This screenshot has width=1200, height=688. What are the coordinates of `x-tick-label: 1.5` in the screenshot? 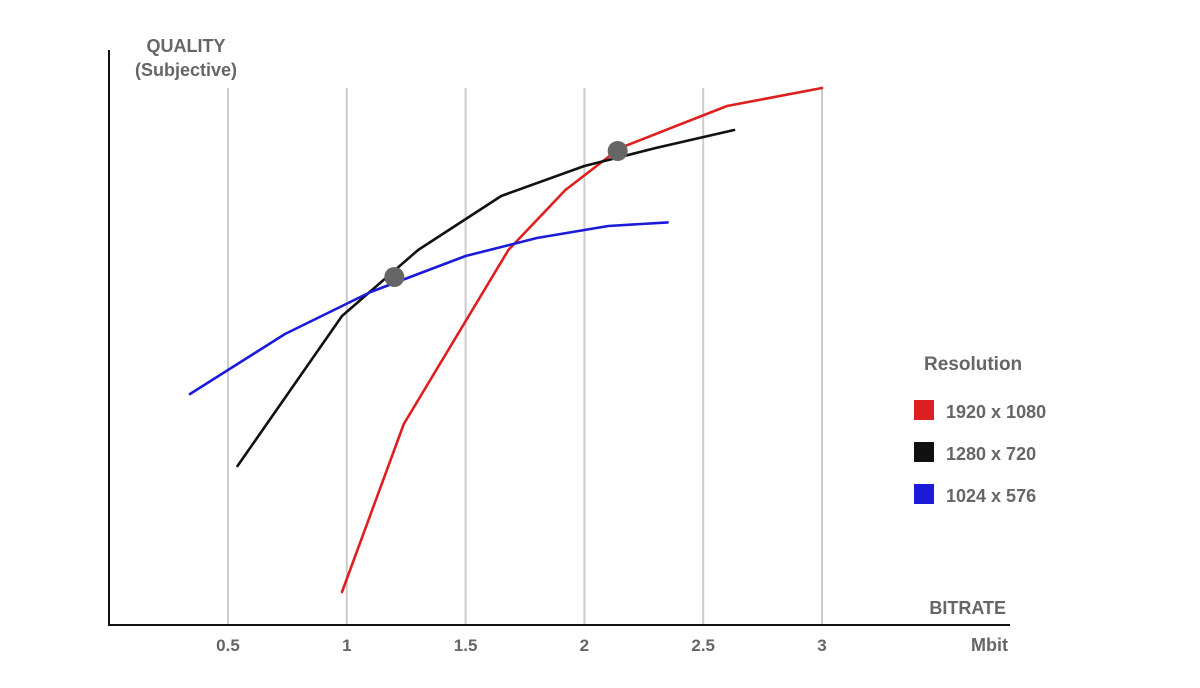 It's located at (466, 645).